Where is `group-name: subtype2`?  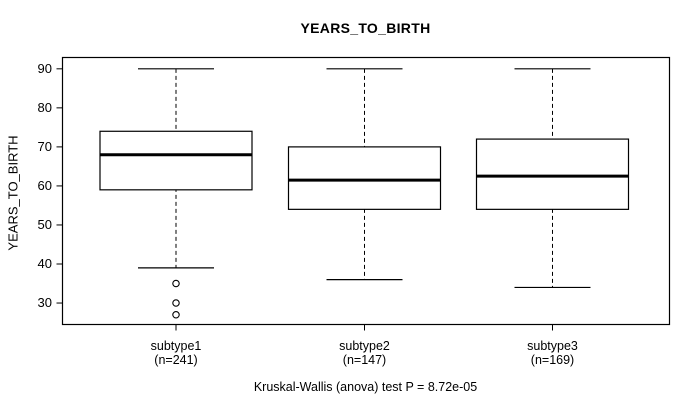
group-name: subtype2 is located at coordinates (364, 346).